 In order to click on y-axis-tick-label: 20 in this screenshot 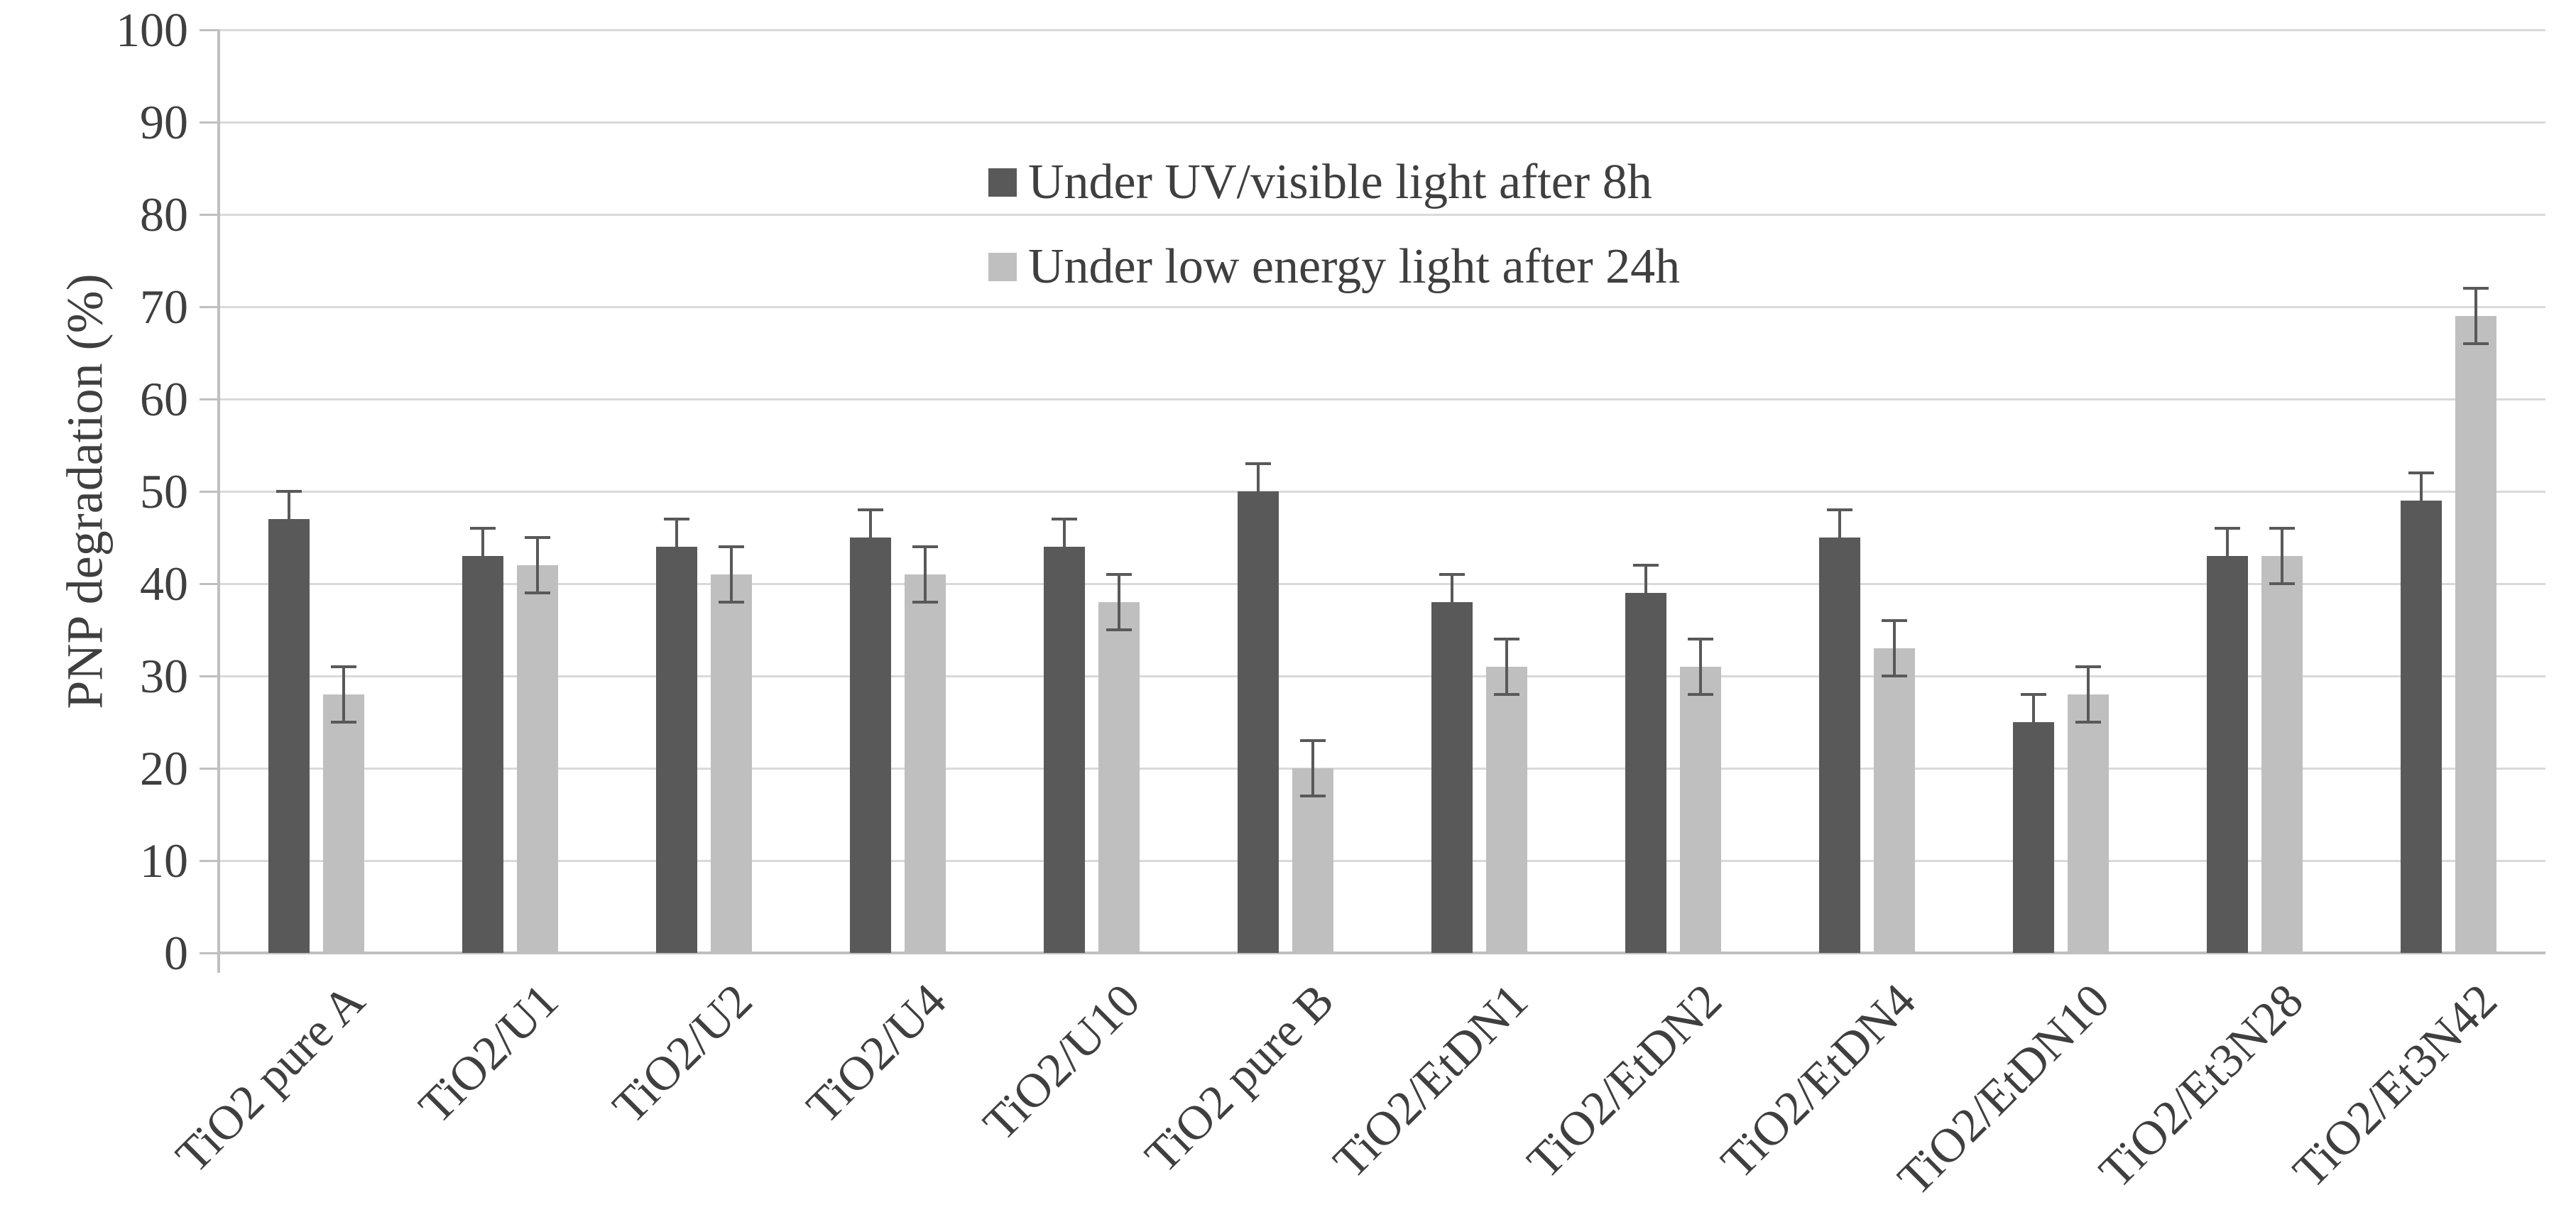, I will do `click(164, 768)`.